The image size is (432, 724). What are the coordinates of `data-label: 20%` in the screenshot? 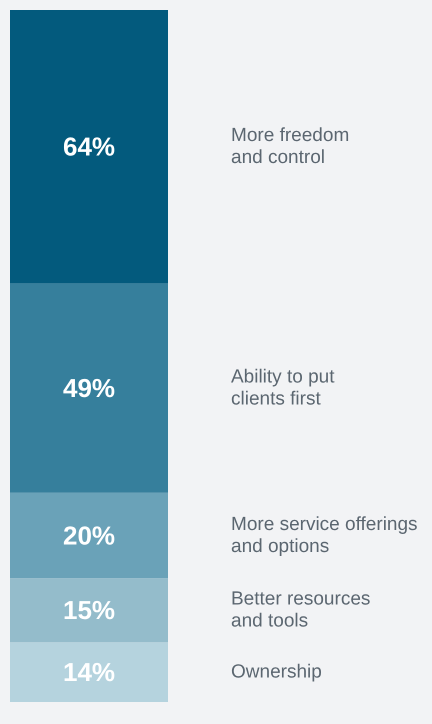 It's located at (89, 535).